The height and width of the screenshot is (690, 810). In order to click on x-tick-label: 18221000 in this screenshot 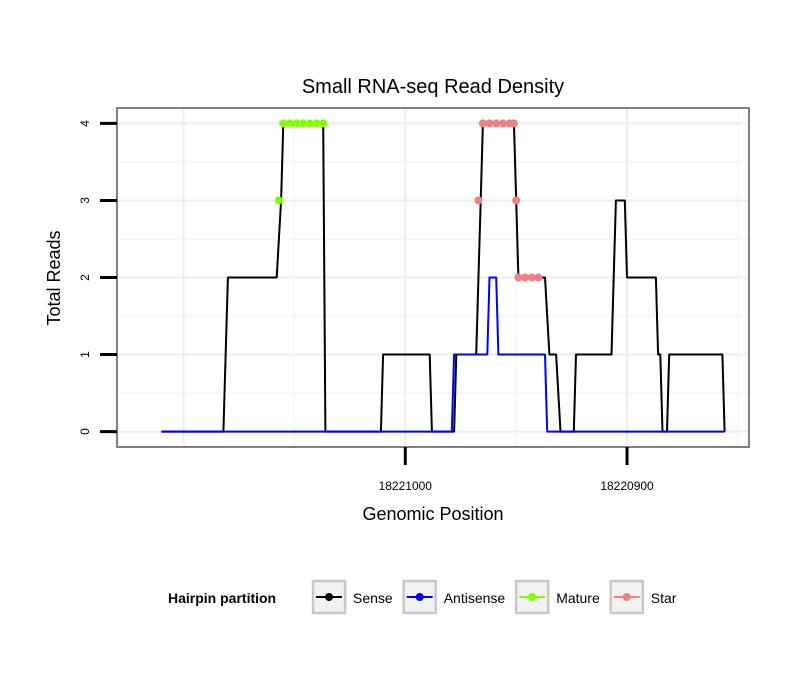, I will do `click(406, 486)`.